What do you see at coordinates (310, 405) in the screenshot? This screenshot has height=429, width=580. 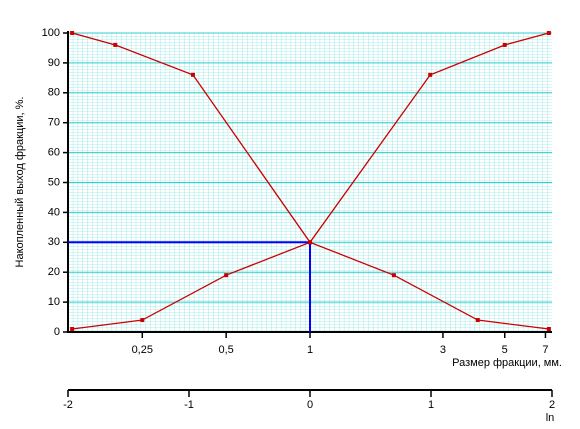 I see `x2-tick-label: 0` at bounding box center [310, 405].